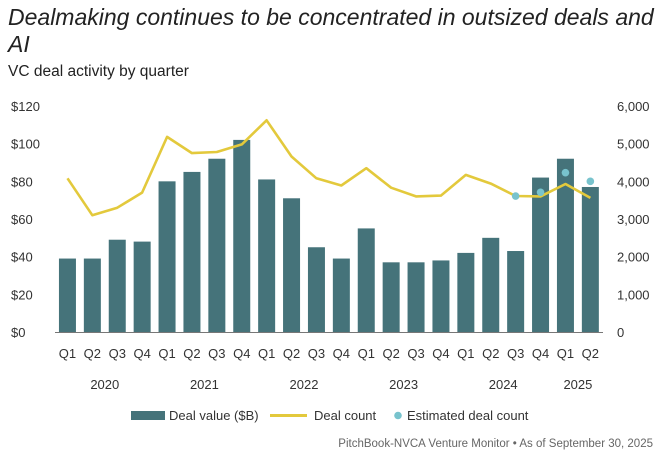 Image resolution: width=669 pixels, height=471 pixels. What do you see at coordinates (22, 257) in the screenshot?
I see `y-left-tick-label: $40` at bounding box center [22, 257].